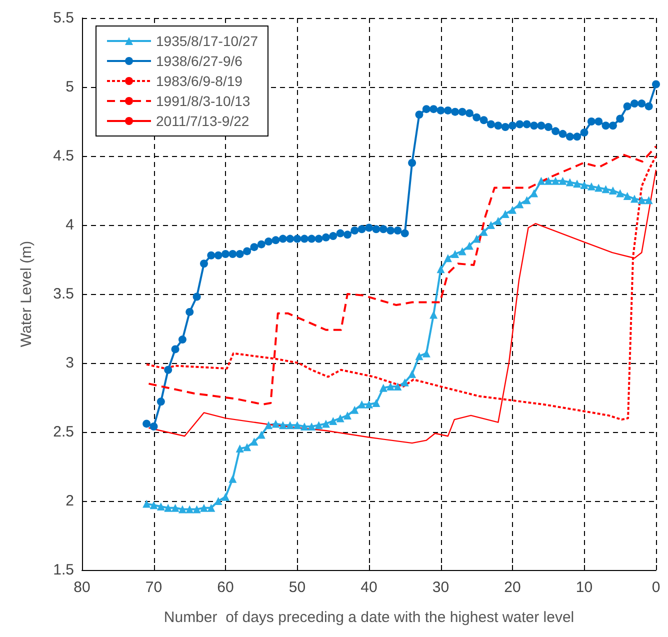 The height and width of the screenshot is (637, 668). What do you see at coordinates (441, 587) in the screenshot?
I see `x-tick-label: 30` at bounding box center [441, 587].